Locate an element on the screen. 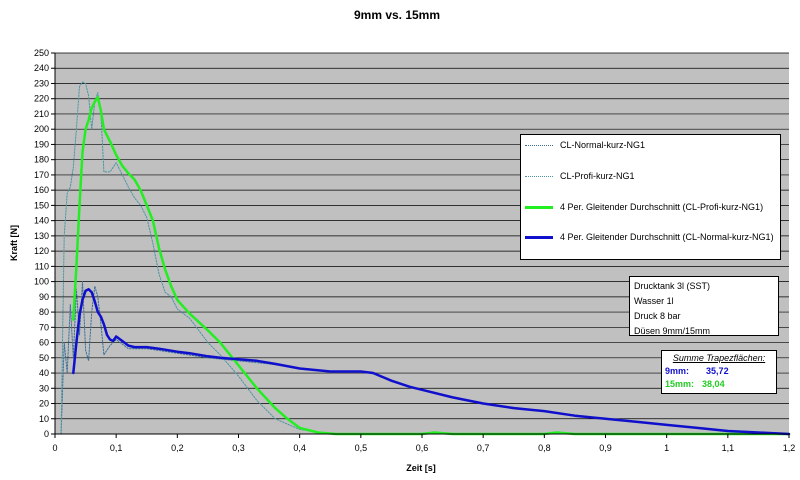 The image size is (800, 480). info-line-nozzles: Düsen 9mm/15mm is located at coordinates (672, 331).